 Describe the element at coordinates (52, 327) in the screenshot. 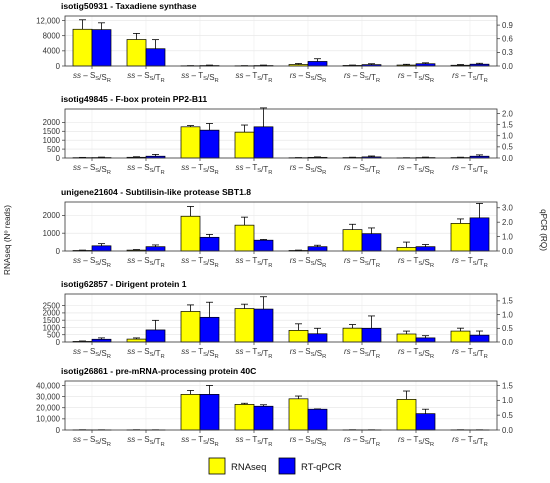

I see `left-tick-label: 1000` at that location.